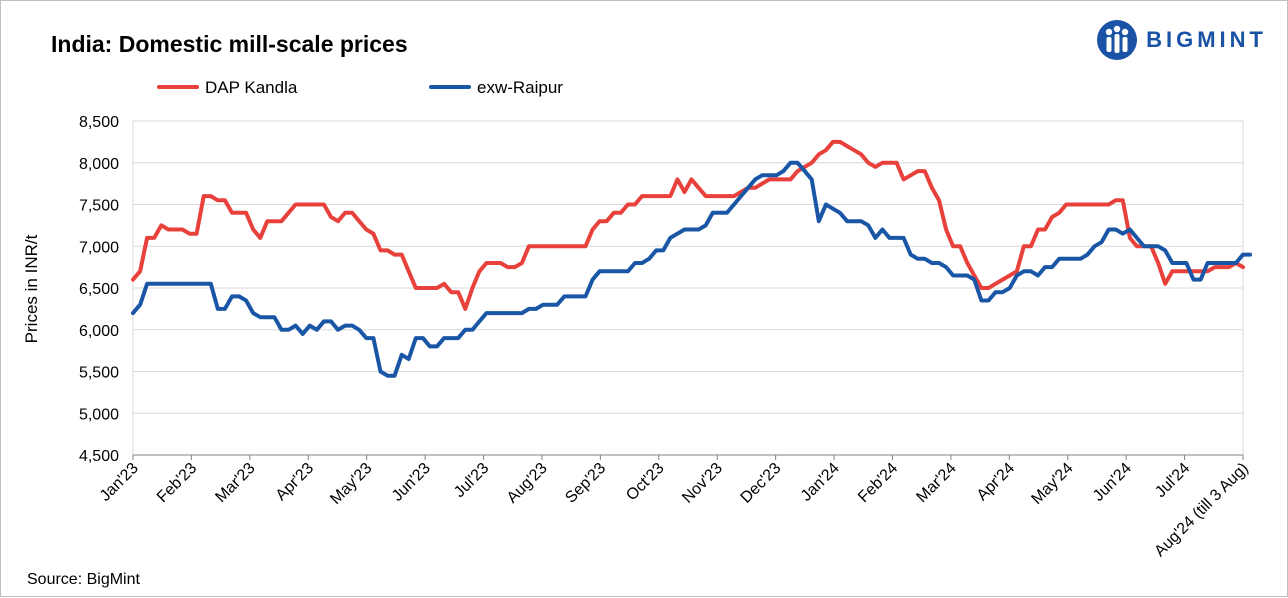 The image size is (1288, 598). I want to click on x-tick-label: Jul'23, so click(471, 480).